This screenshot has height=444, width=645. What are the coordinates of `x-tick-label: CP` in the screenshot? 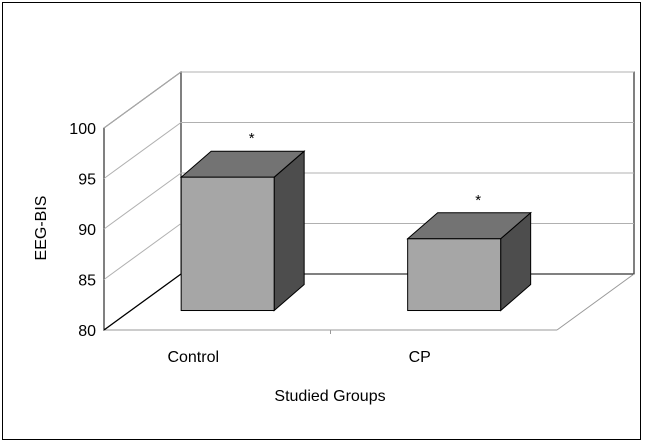 It's located at (420, 357).